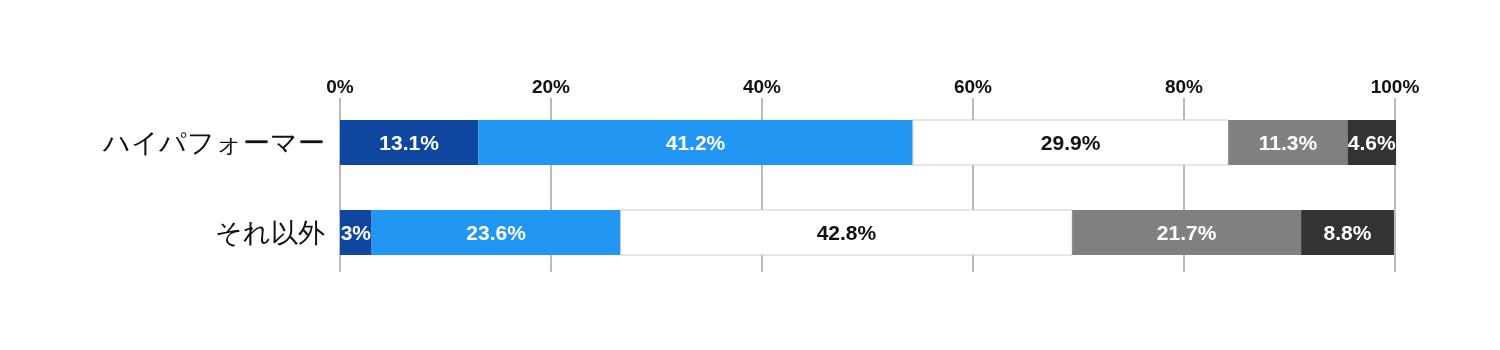 The height and width of the screenshot is (350, 1500). I want to click on x-tick-label: 60%, so click(973, 86).